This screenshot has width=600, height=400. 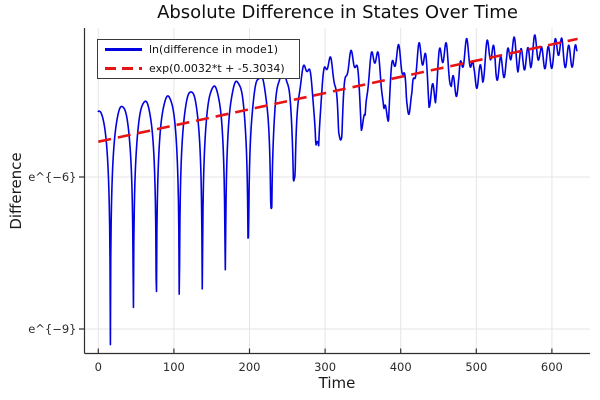 I want to click on dashed-line-swatch-icon, so click(x=123, y=68).